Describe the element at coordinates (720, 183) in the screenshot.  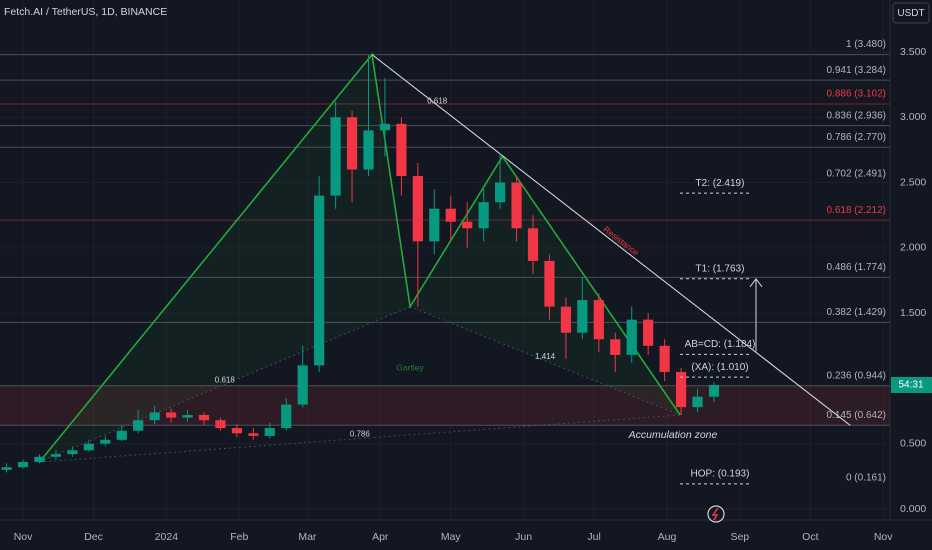
I see `target-label: T2: (2.419)` at that location.